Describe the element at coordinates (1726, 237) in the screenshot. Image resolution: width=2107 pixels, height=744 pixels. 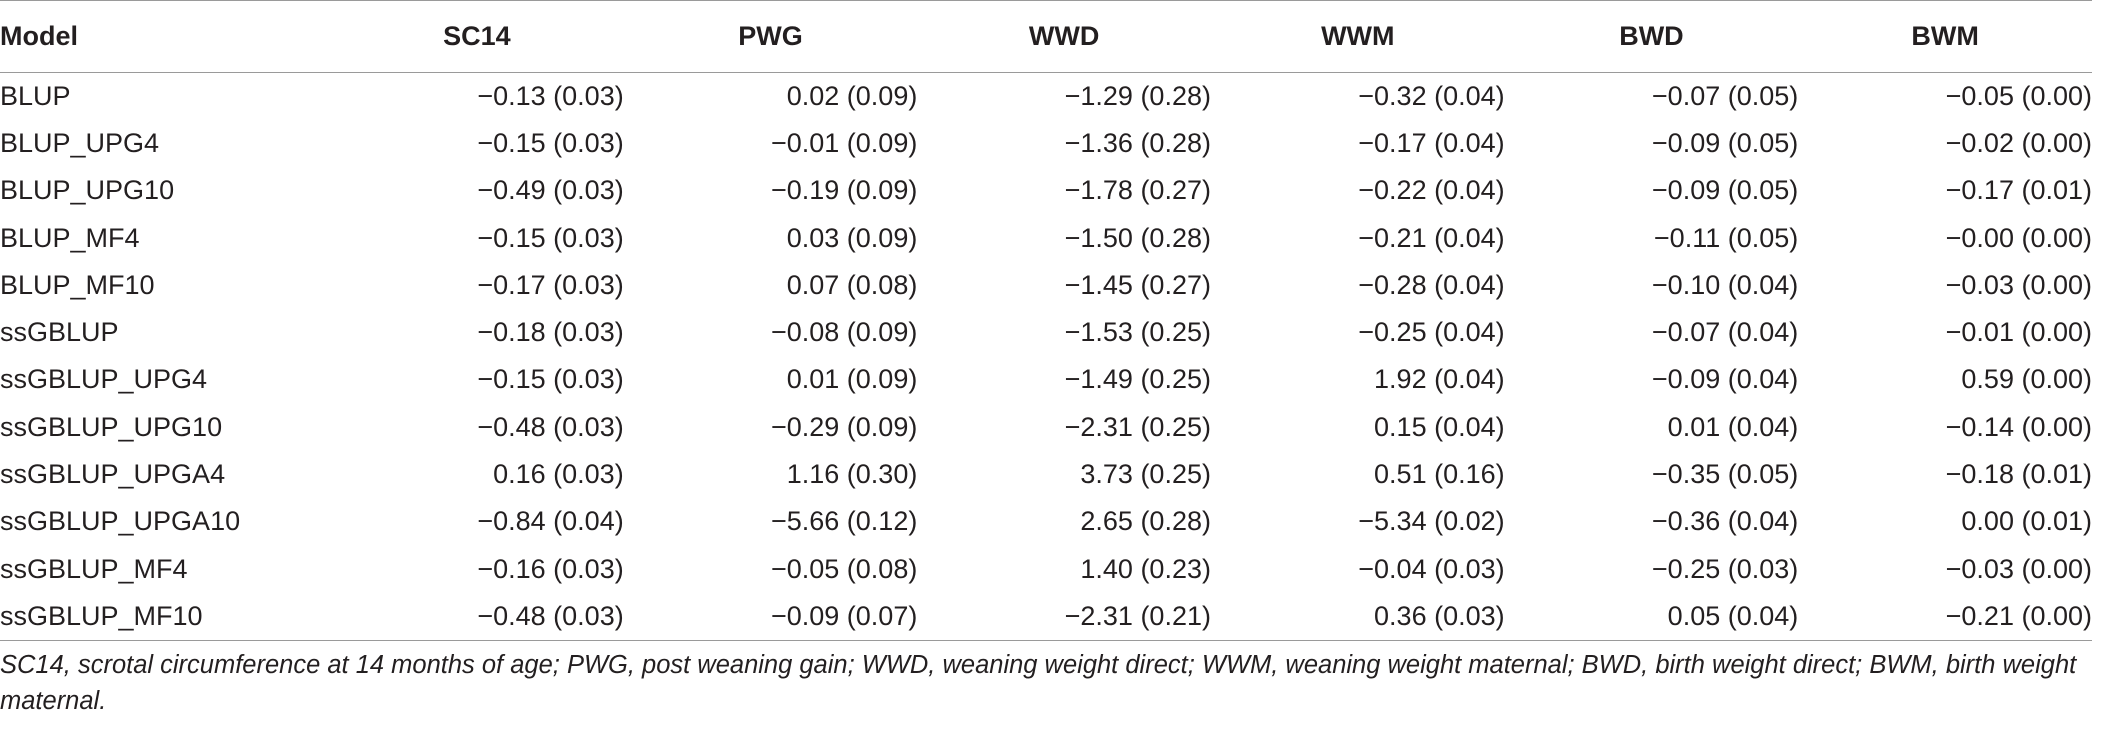
I see `table-cell: −0.11 (0.05)` at that location.